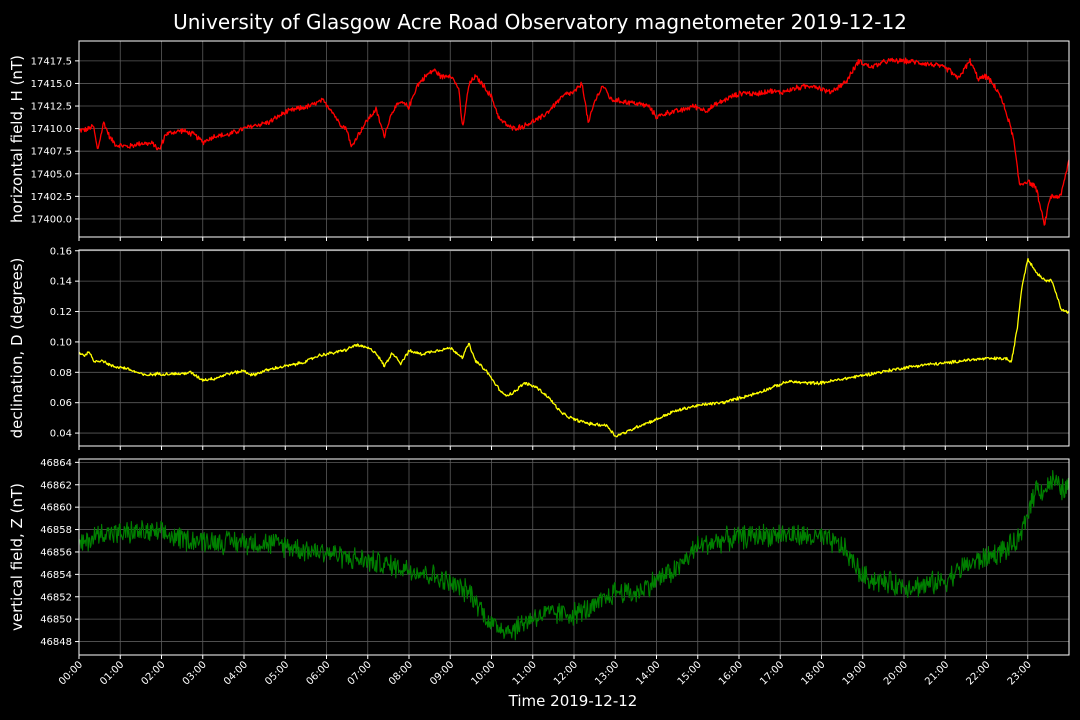 Image resolution: width=1080 pixels, height=720 pixels. I want to click on x-axis-label: Time 2019-12-12, so click(573, 701).